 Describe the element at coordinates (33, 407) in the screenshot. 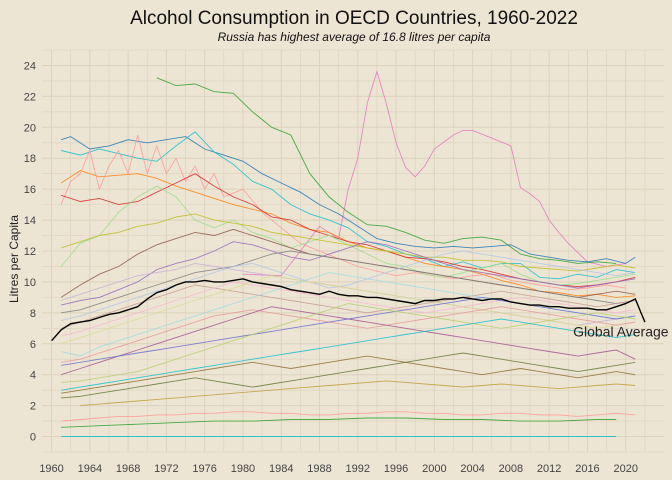

I see `y-tick-label: 2` at that location.